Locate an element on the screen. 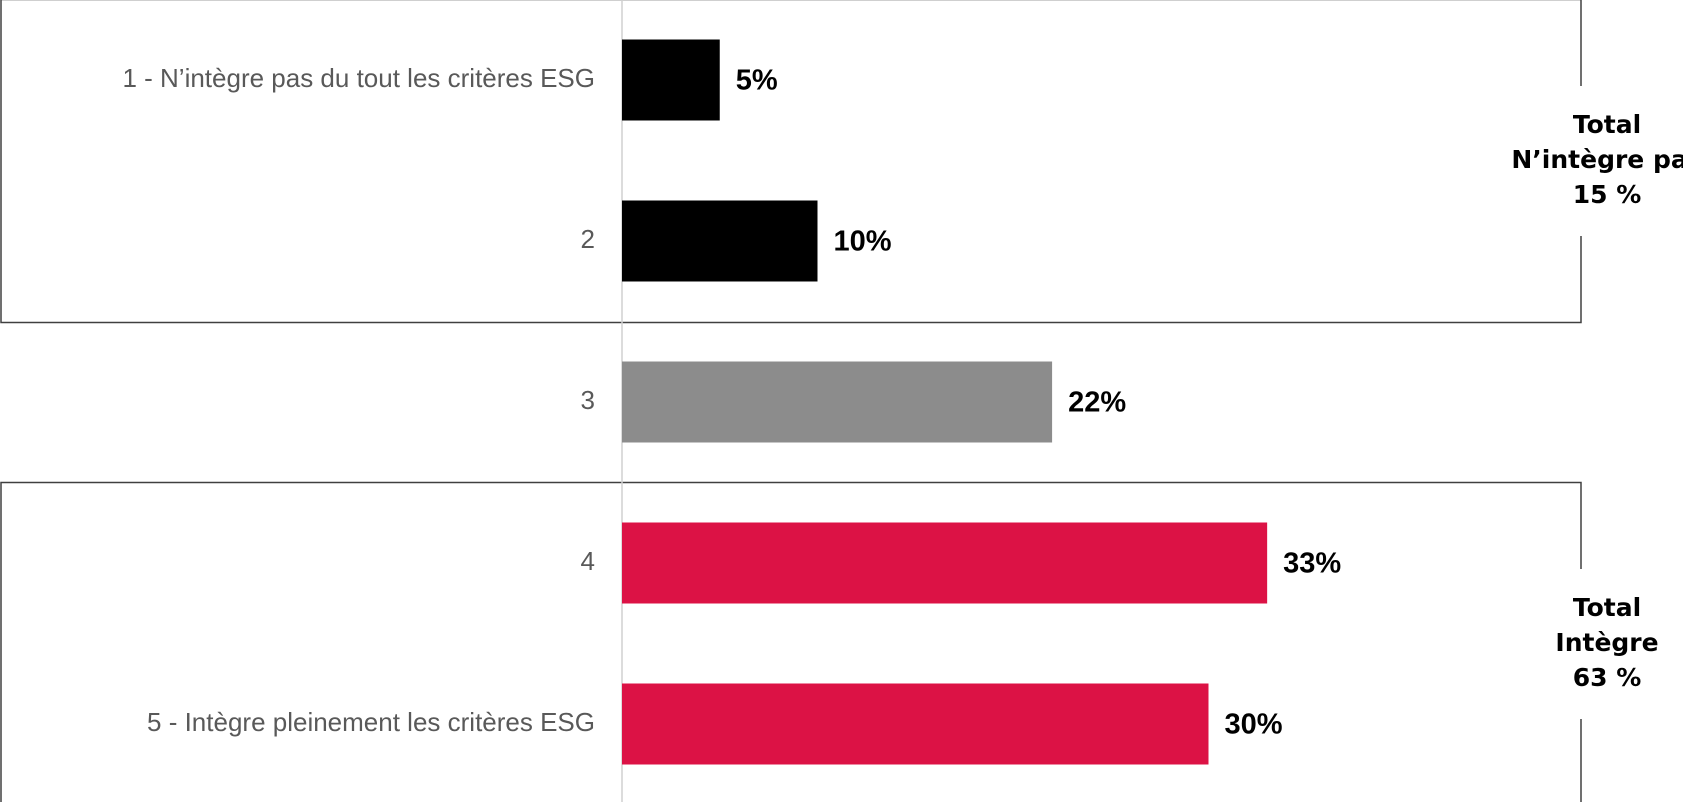 Image resolution: width=1683 pixels, height=802 pixels. category-label-2: 2 is located at coordinates (588, 239).